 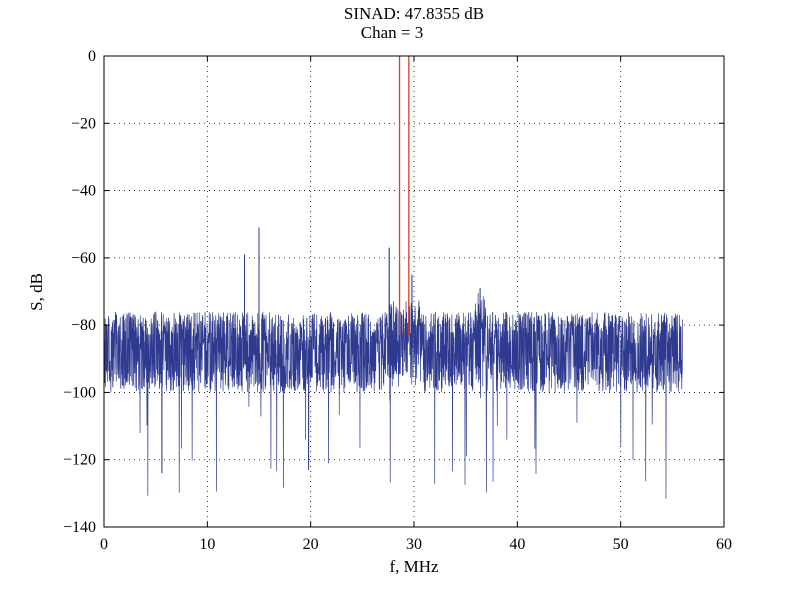 I want to click on y-tick-label: −120, so click(x=79, y=460).